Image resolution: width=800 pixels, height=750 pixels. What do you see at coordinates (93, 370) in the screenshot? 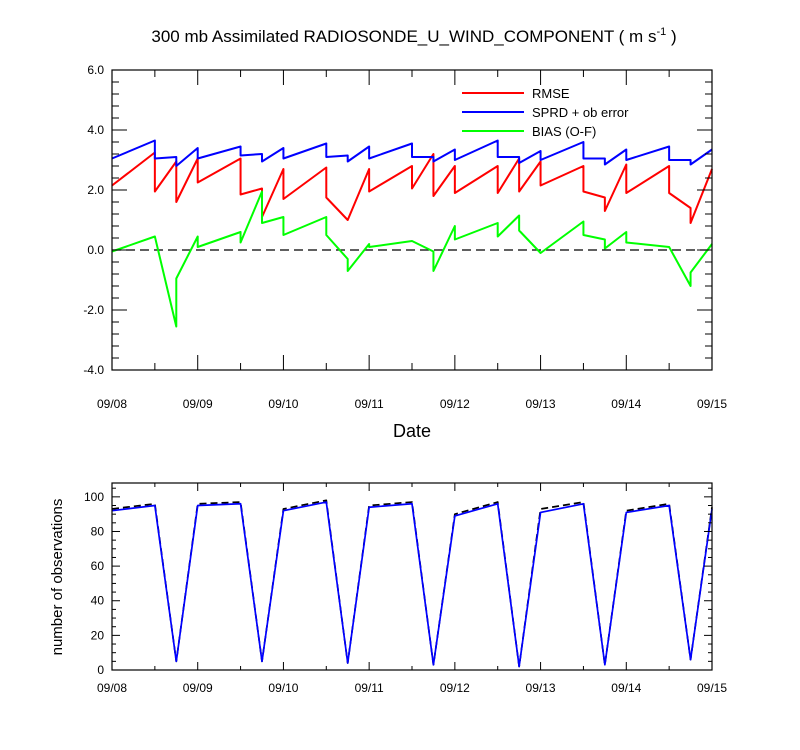
I see `y-tick-label: -4.0` at bounding box center [93, 370].